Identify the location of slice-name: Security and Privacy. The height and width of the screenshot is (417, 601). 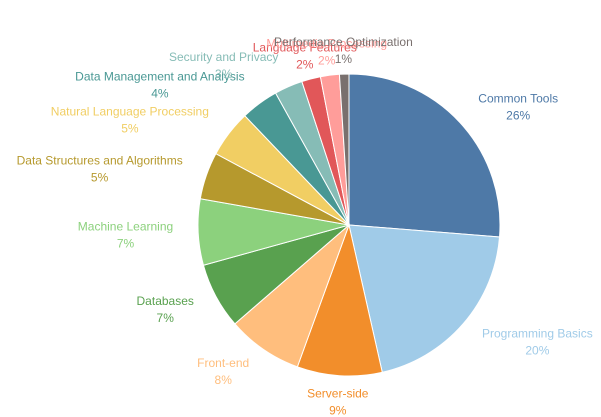
(223, 57).